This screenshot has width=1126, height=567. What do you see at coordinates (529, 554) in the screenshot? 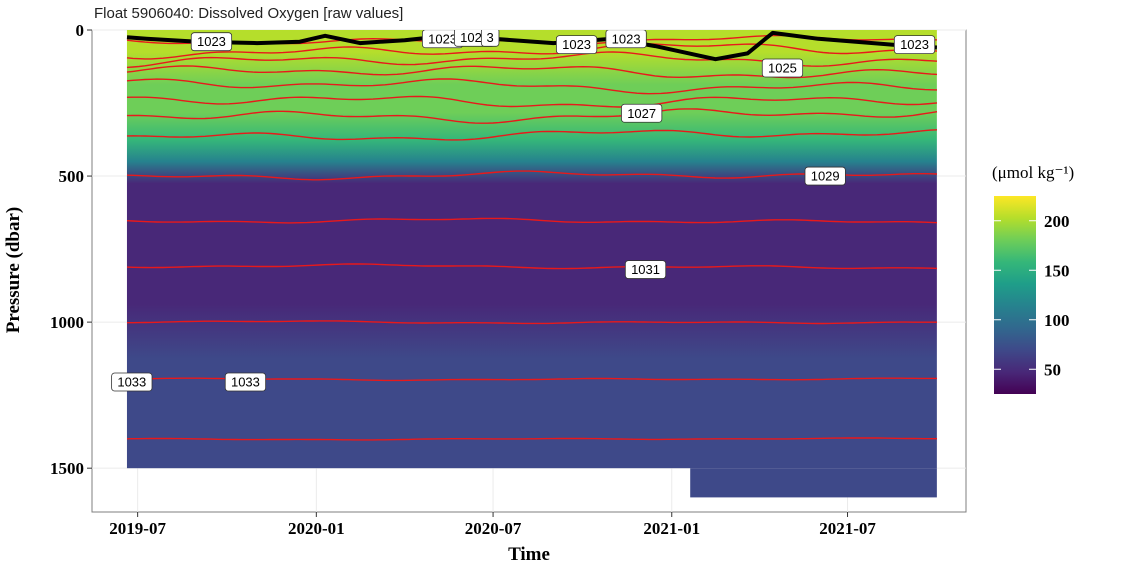
I see `x-axis-title: Time` at bounding box center [529, 554].